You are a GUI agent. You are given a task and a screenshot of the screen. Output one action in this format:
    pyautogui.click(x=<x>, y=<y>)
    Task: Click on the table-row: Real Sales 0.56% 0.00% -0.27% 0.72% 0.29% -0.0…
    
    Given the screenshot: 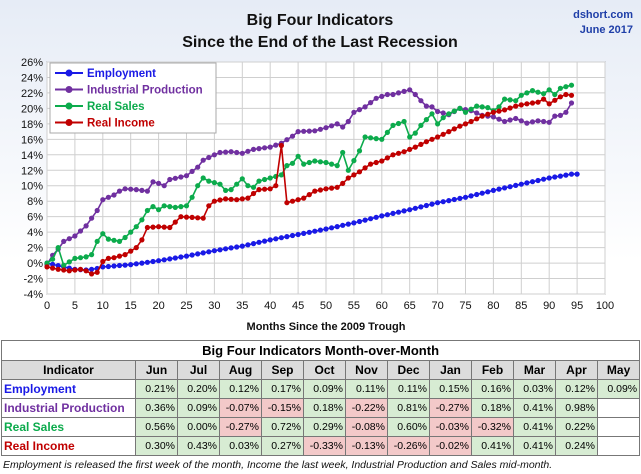 What is the action you would take?
    pyautogui.click(x=321, y=427)
    